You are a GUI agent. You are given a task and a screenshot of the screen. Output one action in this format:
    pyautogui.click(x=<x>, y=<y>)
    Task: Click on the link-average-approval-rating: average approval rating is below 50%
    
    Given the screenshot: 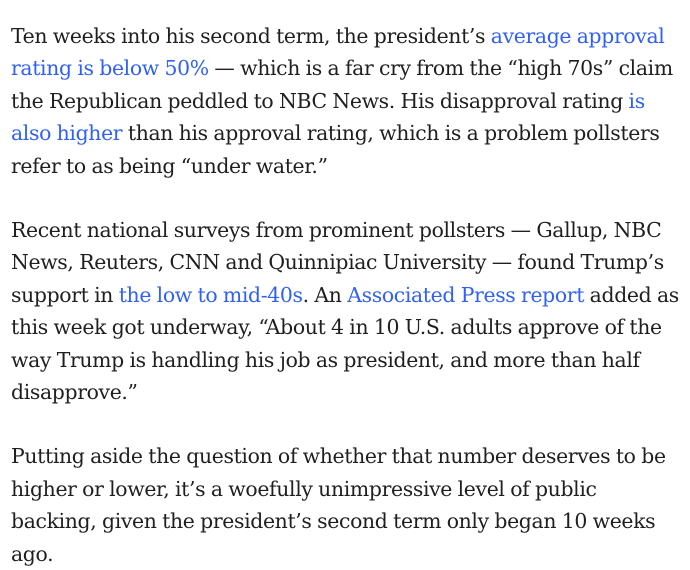 What is the action you would take?
    pyautogui.click(x=338, y=52)
    